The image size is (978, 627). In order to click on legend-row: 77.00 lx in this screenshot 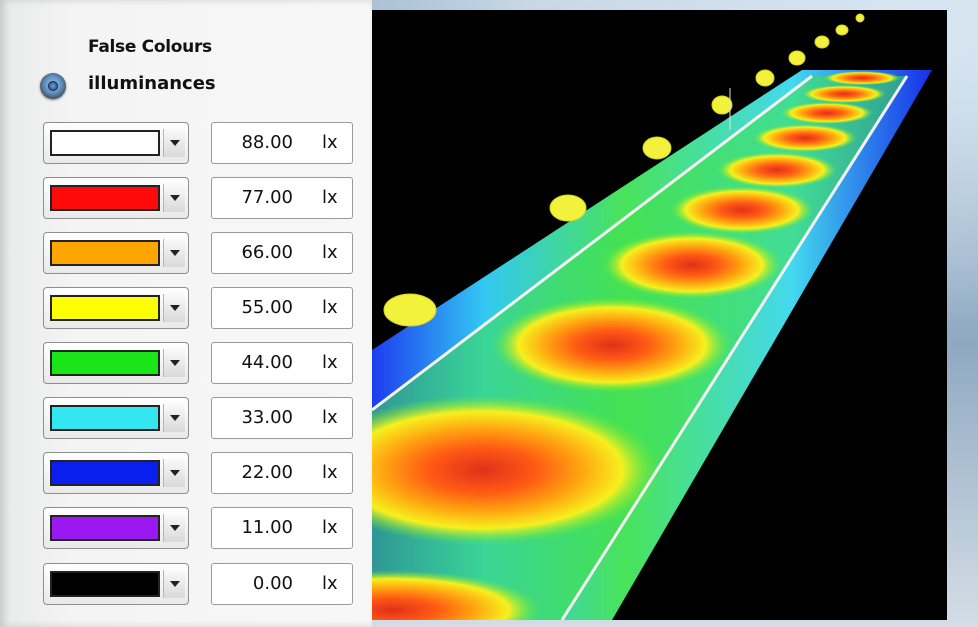, I will do `click(198, 198)`.